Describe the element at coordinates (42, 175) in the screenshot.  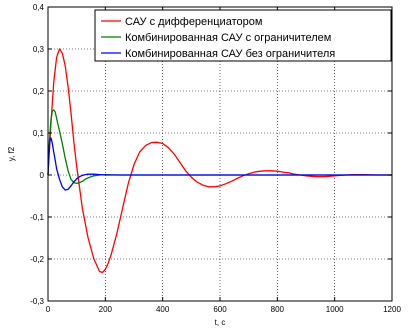
I see `y-tick-label: 0` at that location.